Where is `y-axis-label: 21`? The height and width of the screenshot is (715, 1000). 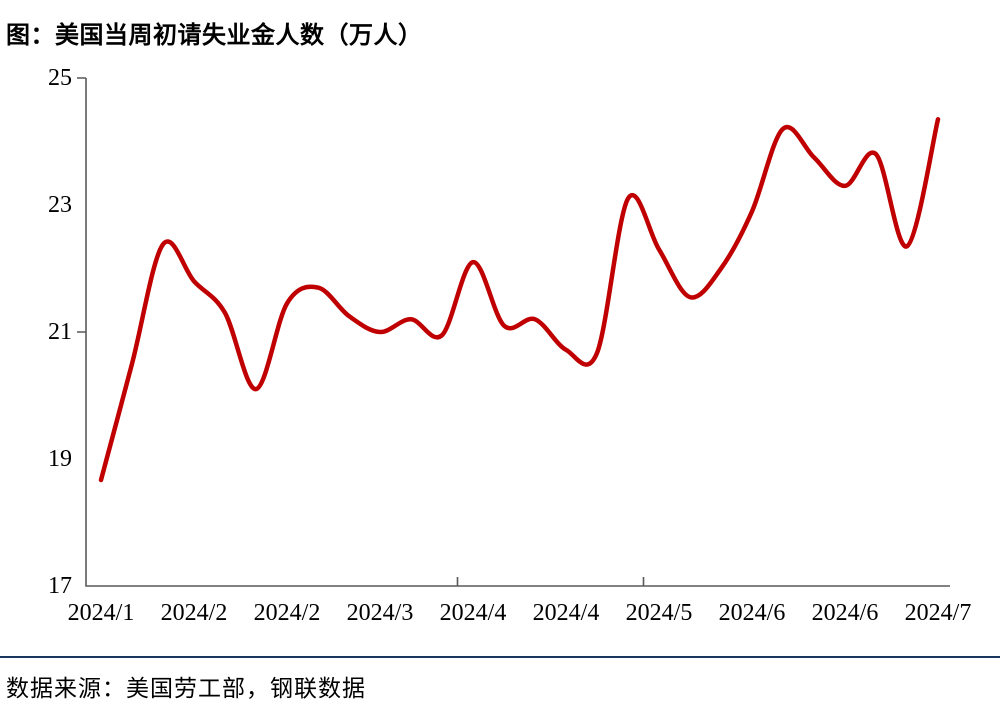
y-axis-label: 21 is located at coordinates (60, 332).